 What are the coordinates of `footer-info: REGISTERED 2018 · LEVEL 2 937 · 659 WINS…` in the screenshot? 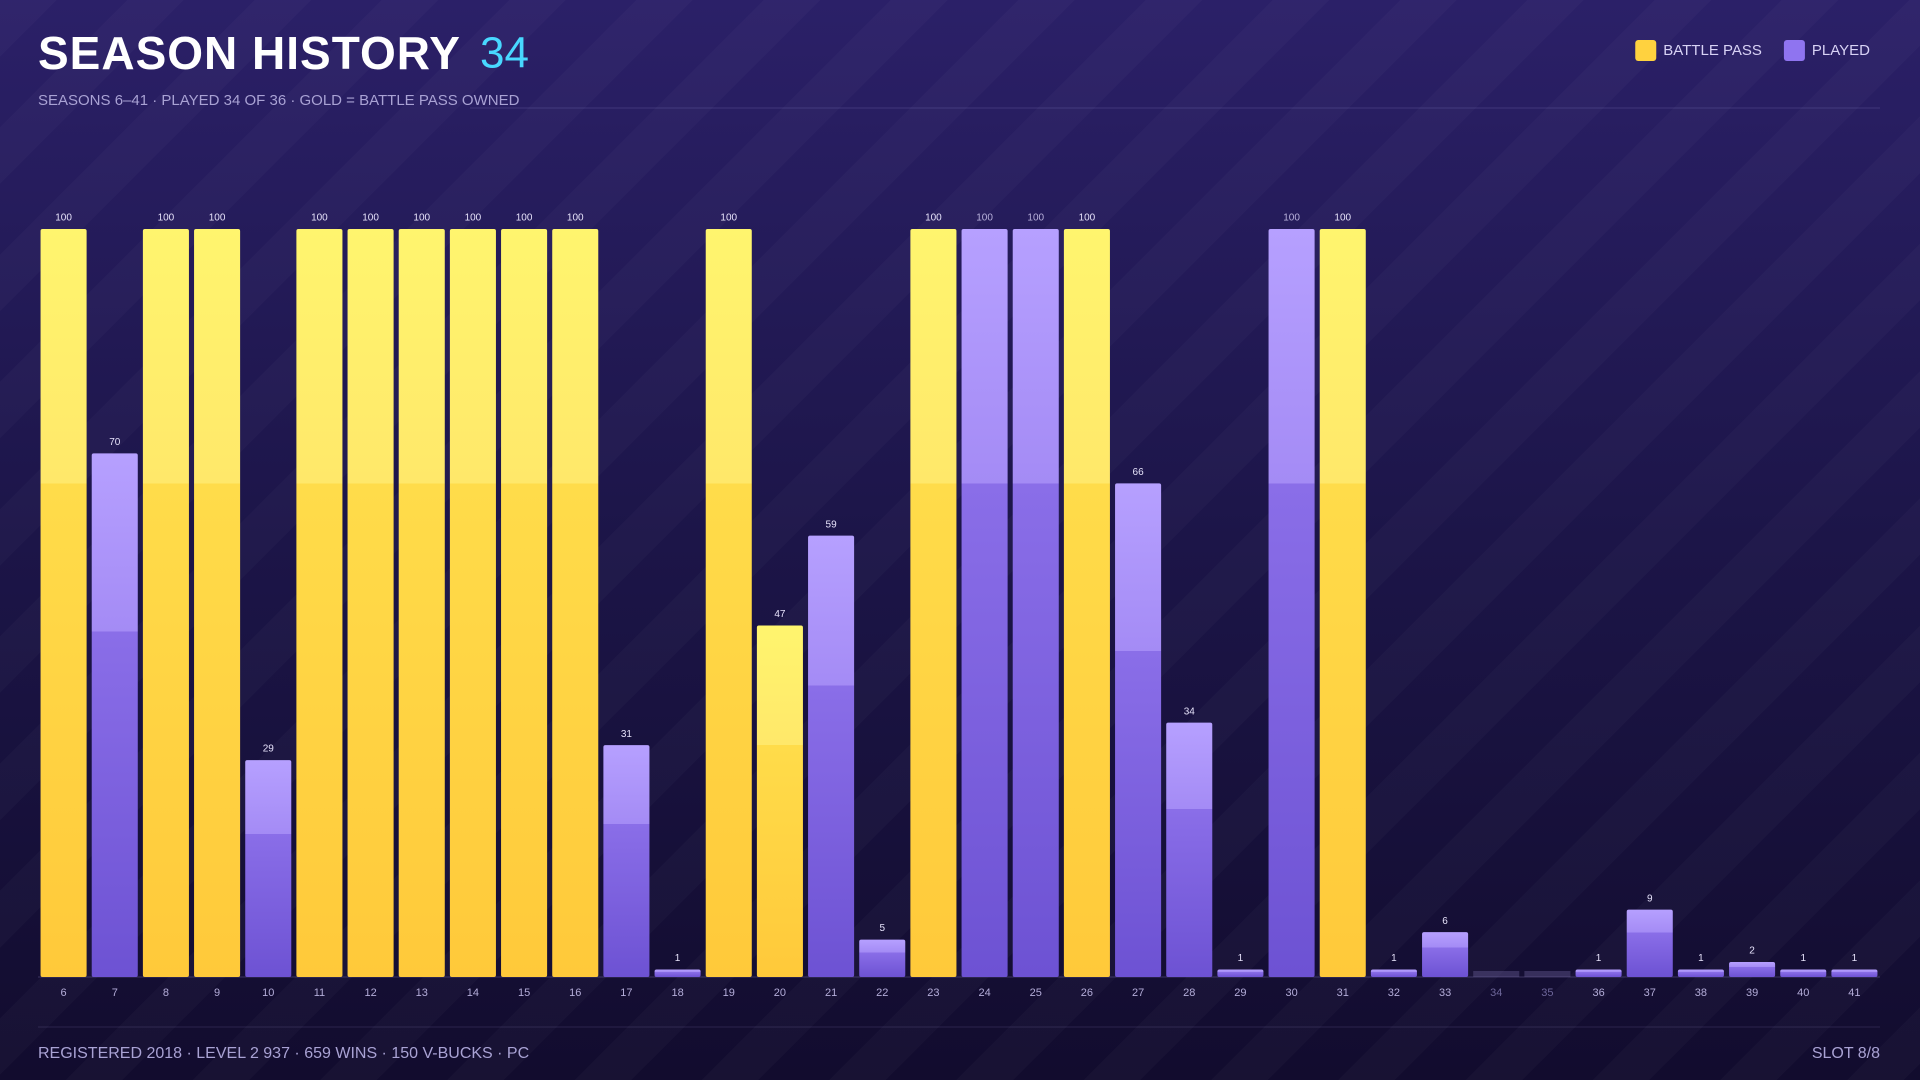 It's located at (283, 1053).